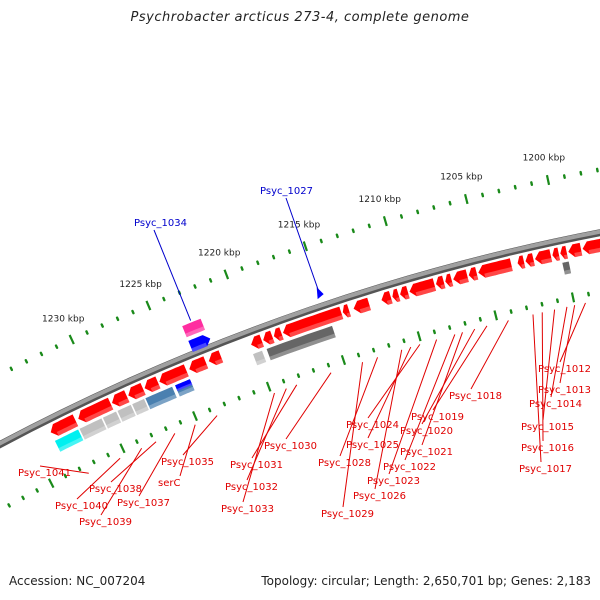 Image resolution: width=600 pixels, height=600 pixels. What do you see at coordinates (475, 396) in the screenshot?
I see `gene-label: Psyc_1018` at bounding box center [475, 396].